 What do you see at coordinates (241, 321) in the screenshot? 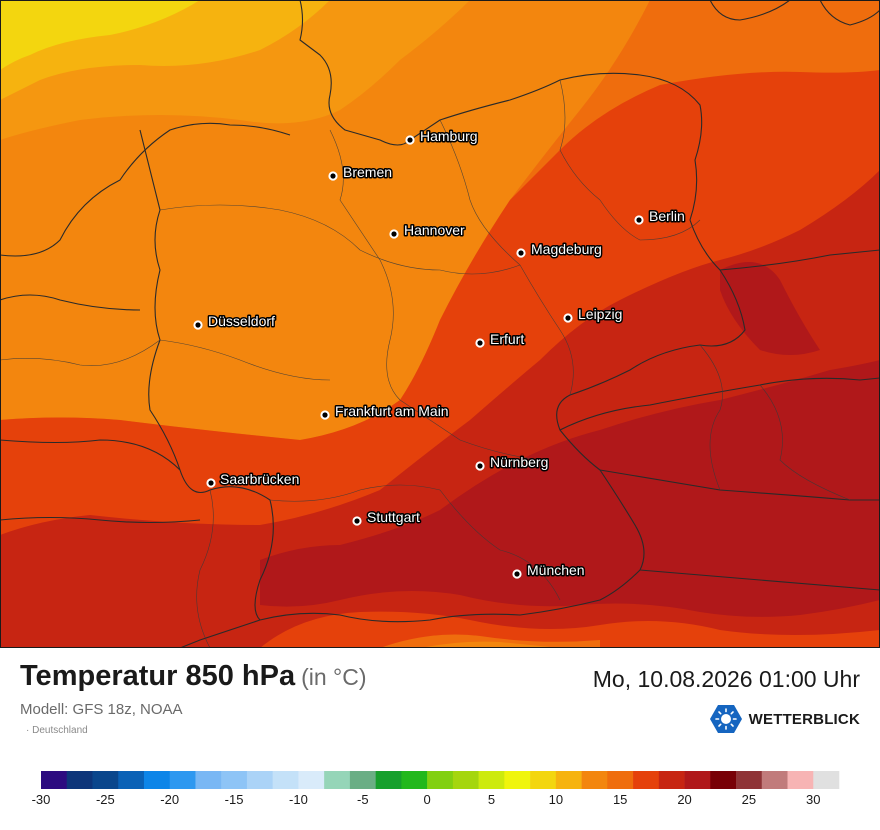
I see `city-label: Düsseldorf` at bounding box center [241, 321].